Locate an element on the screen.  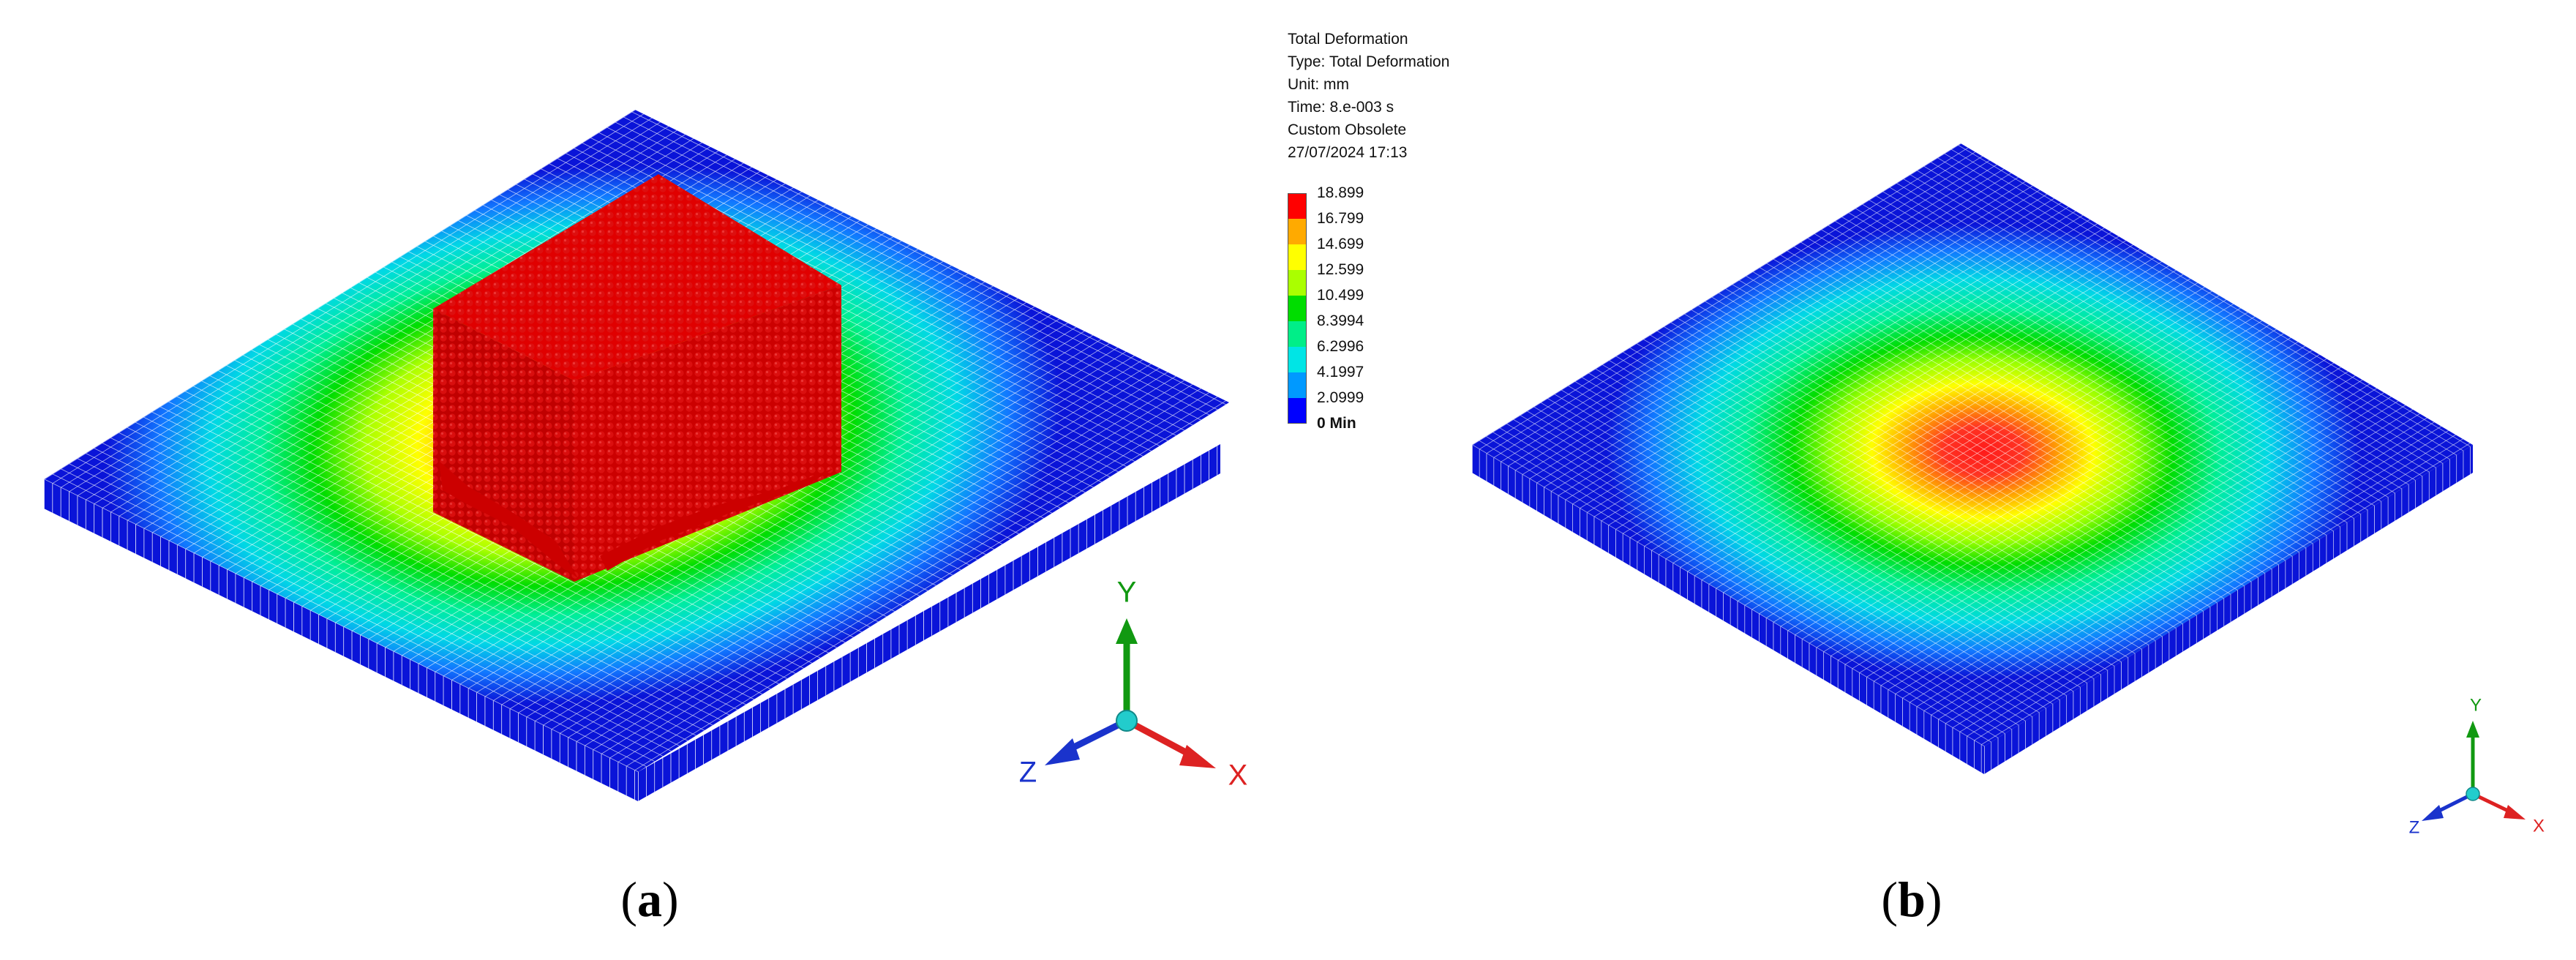
triad-a-z-label: Z is located at coordinates (1028, 773).